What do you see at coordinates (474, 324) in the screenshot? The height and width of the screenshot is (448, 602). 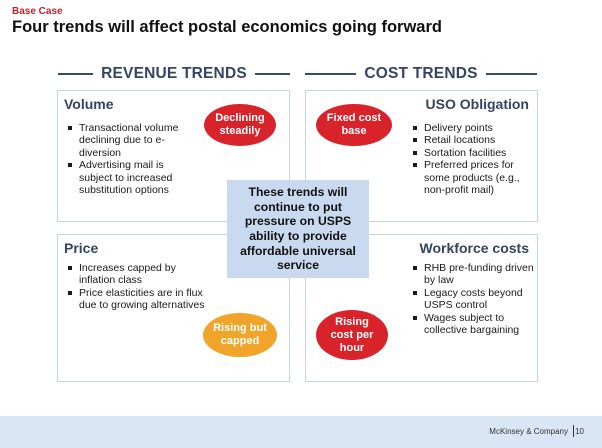 I see `bullet-item: Wages subject to collective bargaining` at bounding box center [474, 324].